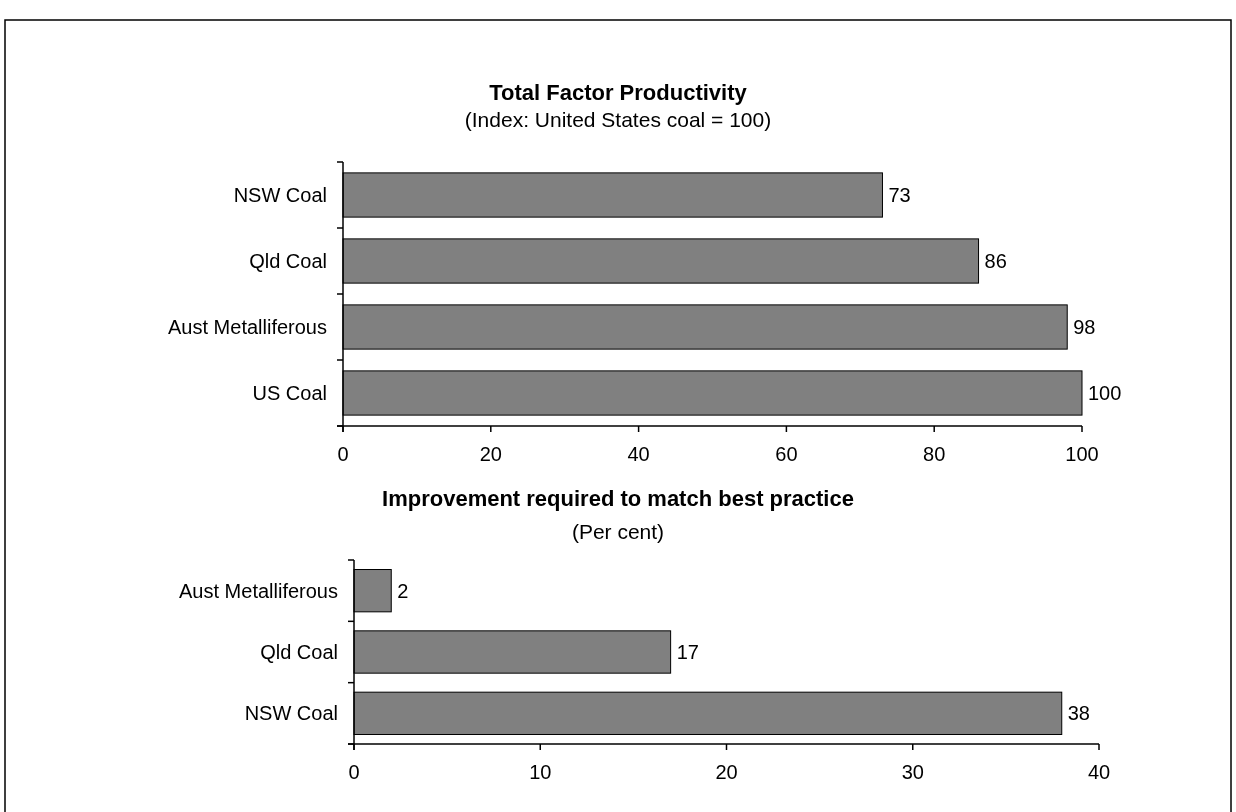  Describe the element at coordinates (786, 454) in the screenshot. I see `x-tick-label: 60` at that location.